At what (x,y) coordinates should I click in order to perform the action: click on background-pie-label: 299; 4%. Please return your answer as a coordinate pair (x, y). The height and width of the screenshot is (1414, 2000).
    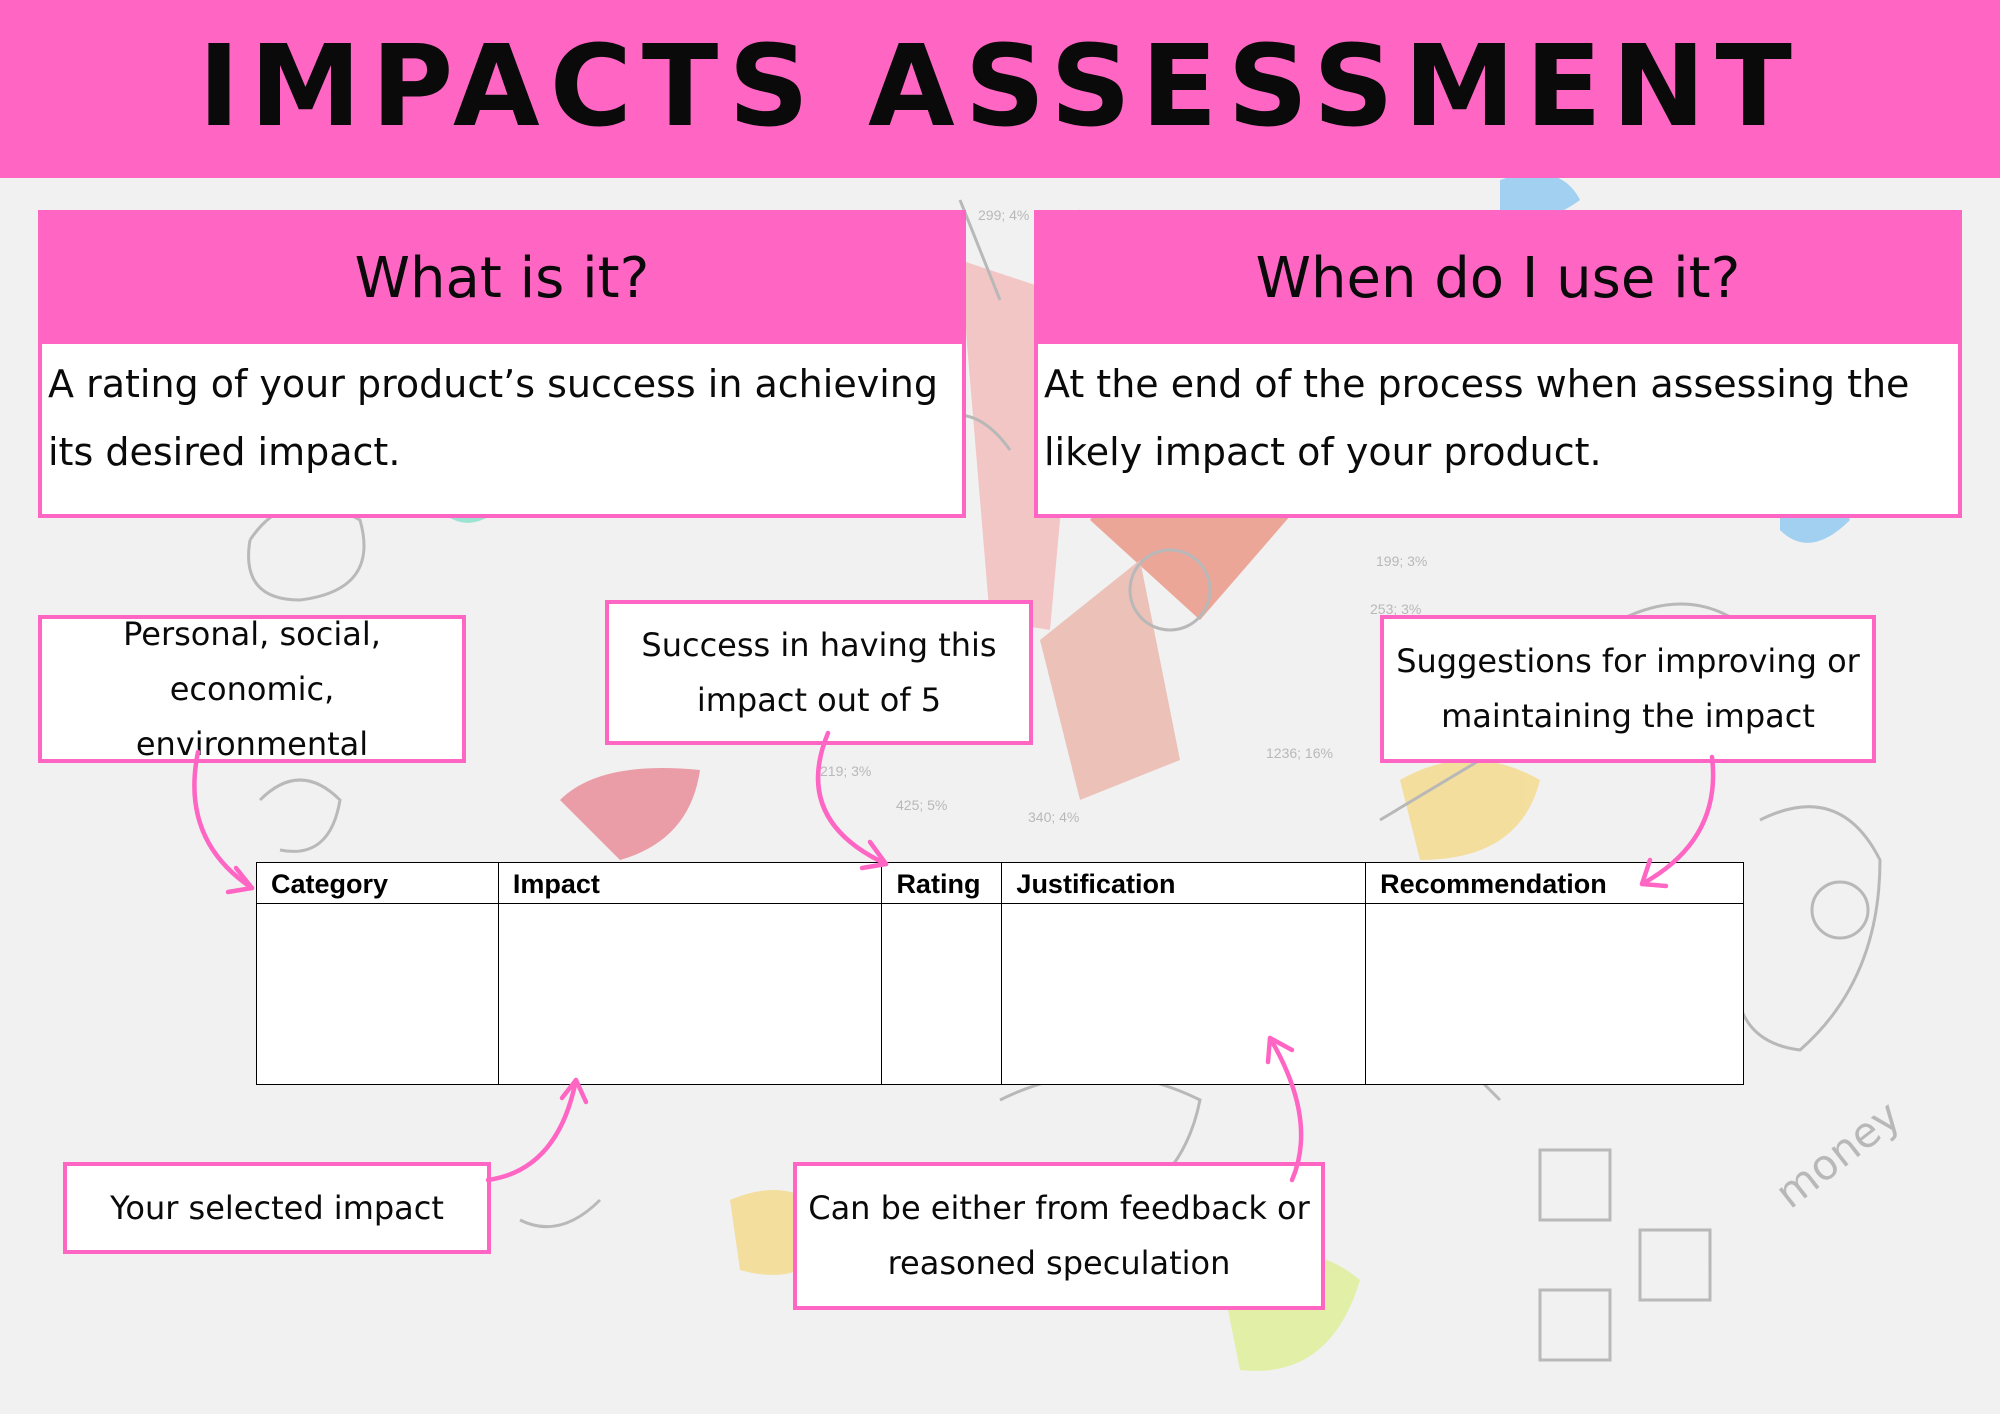
    Looking at the image, I should click on (1003, 215).